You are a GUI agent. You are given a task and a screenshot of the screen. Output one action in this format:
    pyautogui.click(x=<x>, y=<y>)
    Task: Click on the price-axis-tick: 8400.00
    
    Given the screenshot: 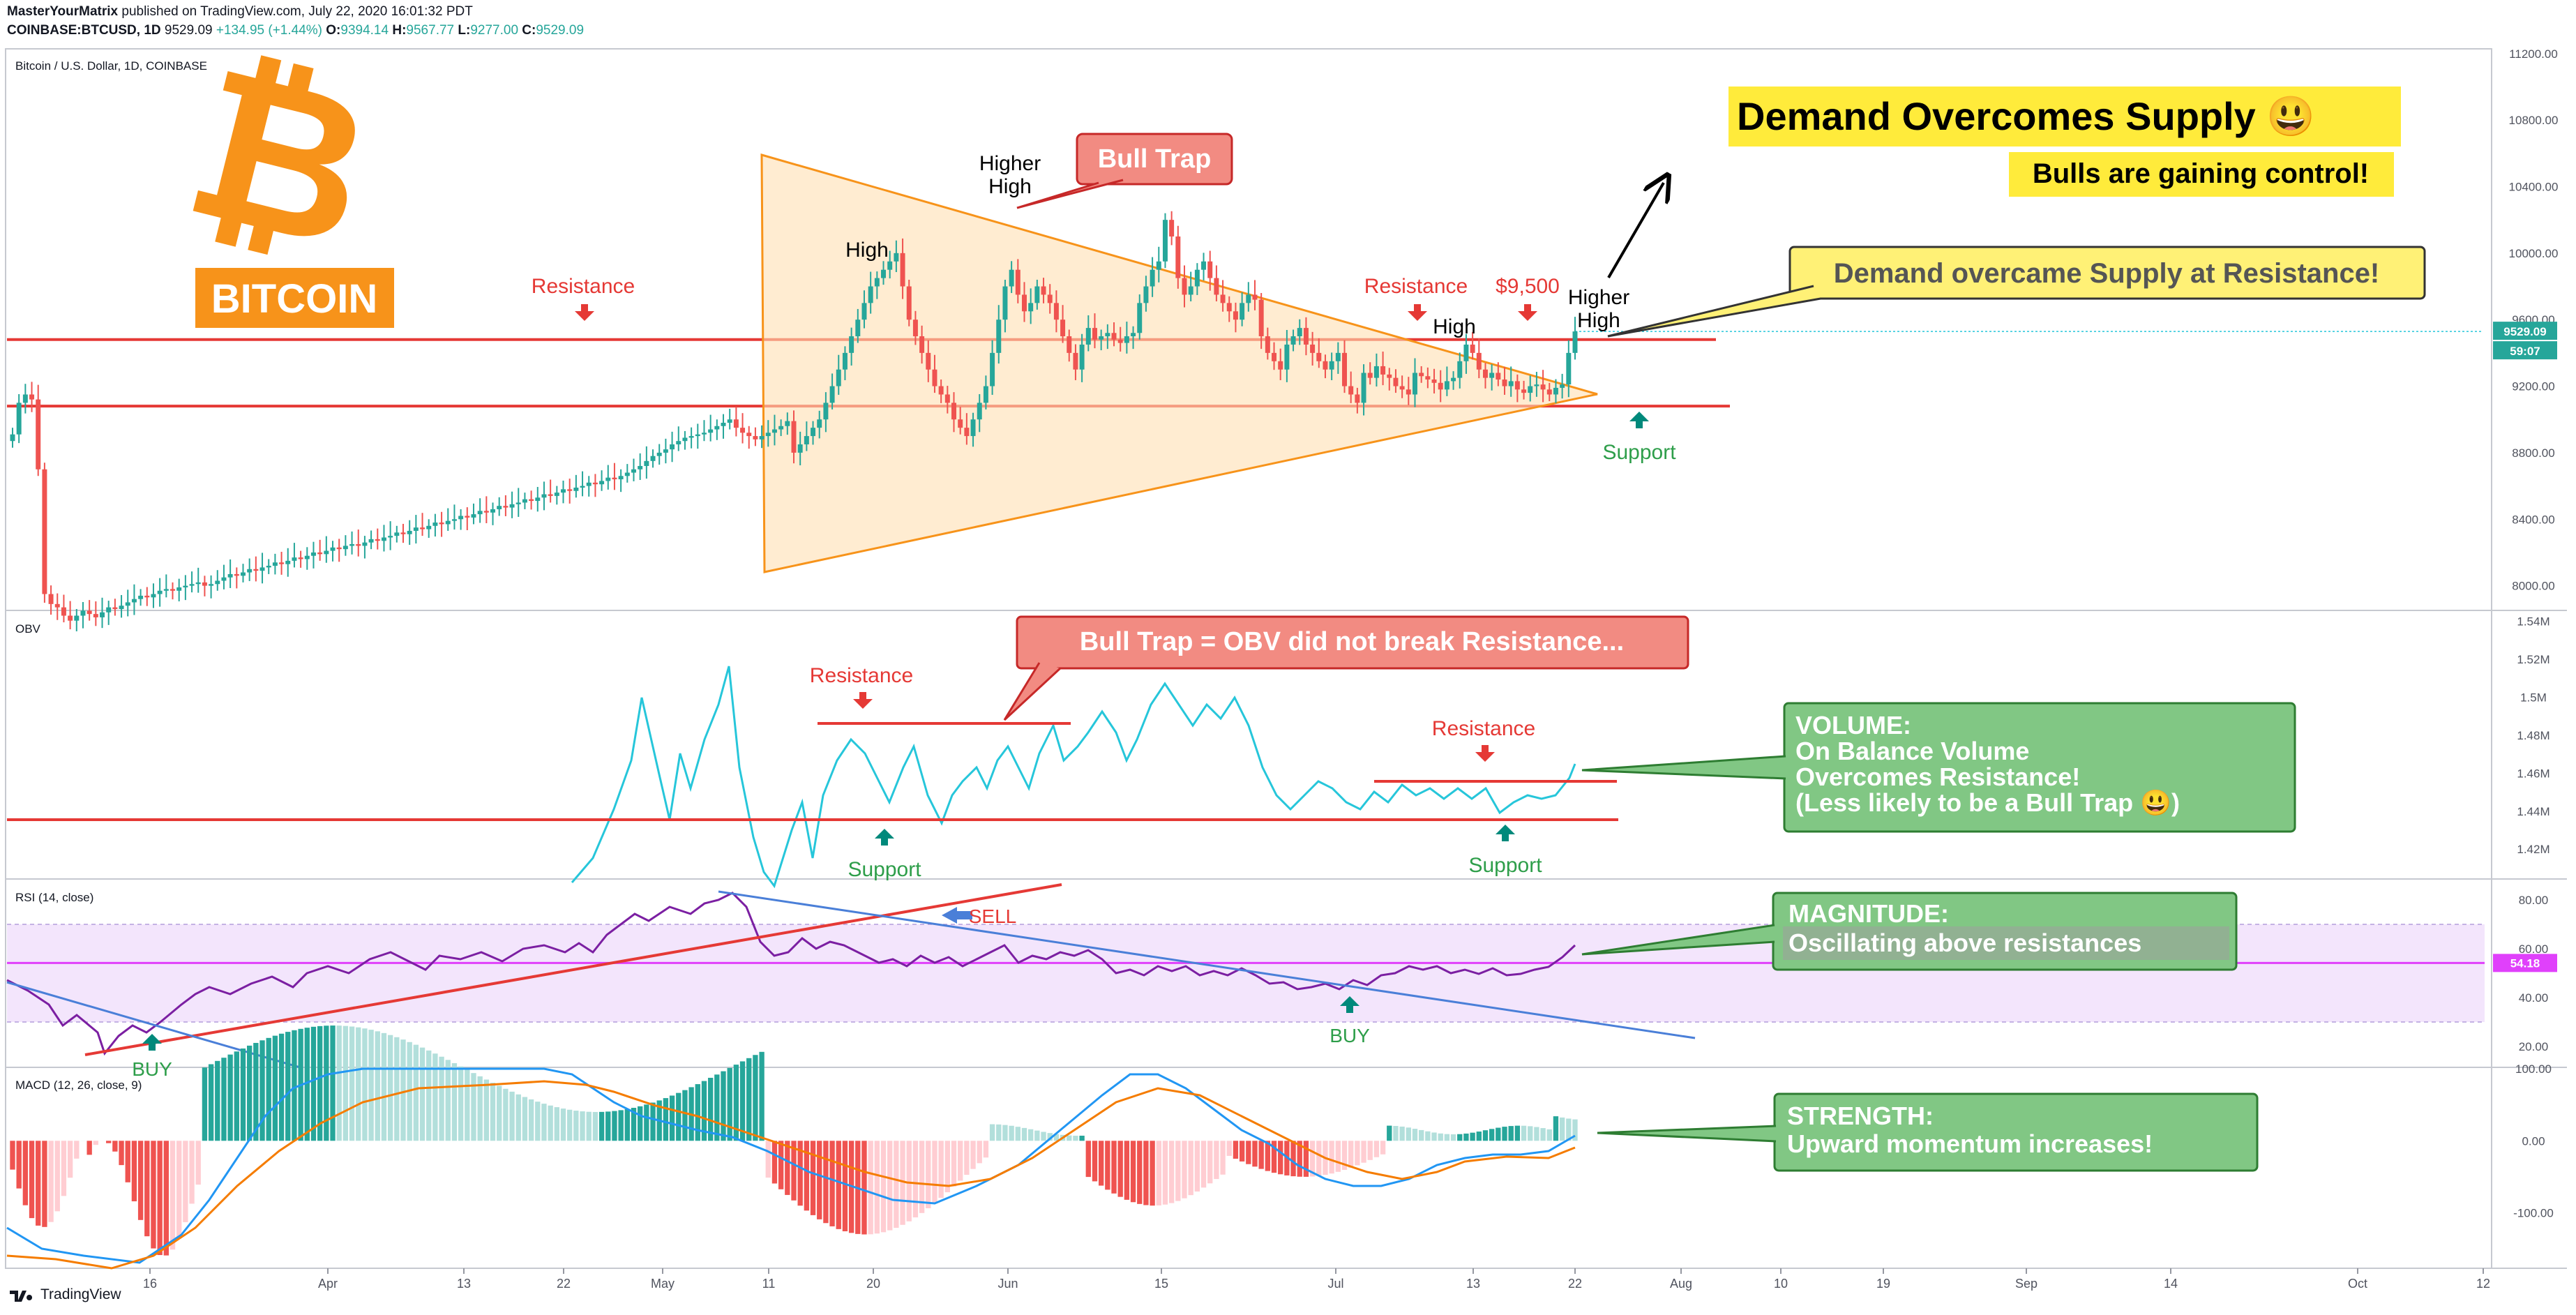 What is the action you would take?
    pyautogui.click(x=2533, y=519)
    